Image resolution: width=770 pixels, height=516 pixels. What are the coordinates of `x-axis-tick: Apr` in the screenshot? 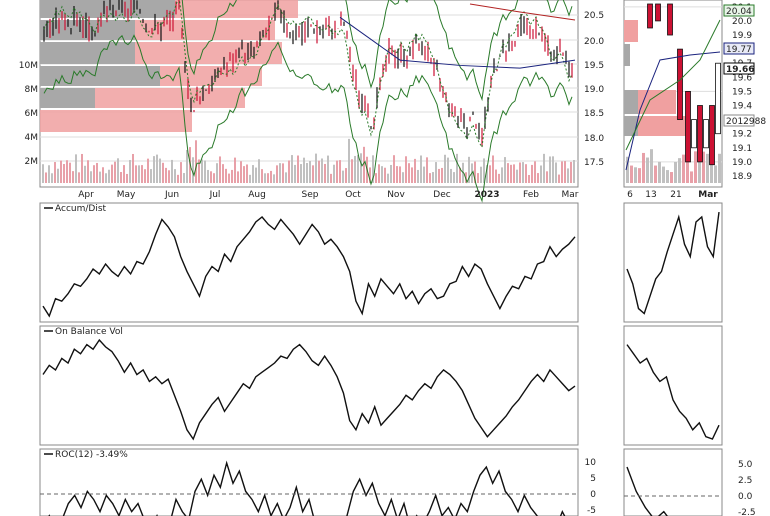 It's located at (86, 195).